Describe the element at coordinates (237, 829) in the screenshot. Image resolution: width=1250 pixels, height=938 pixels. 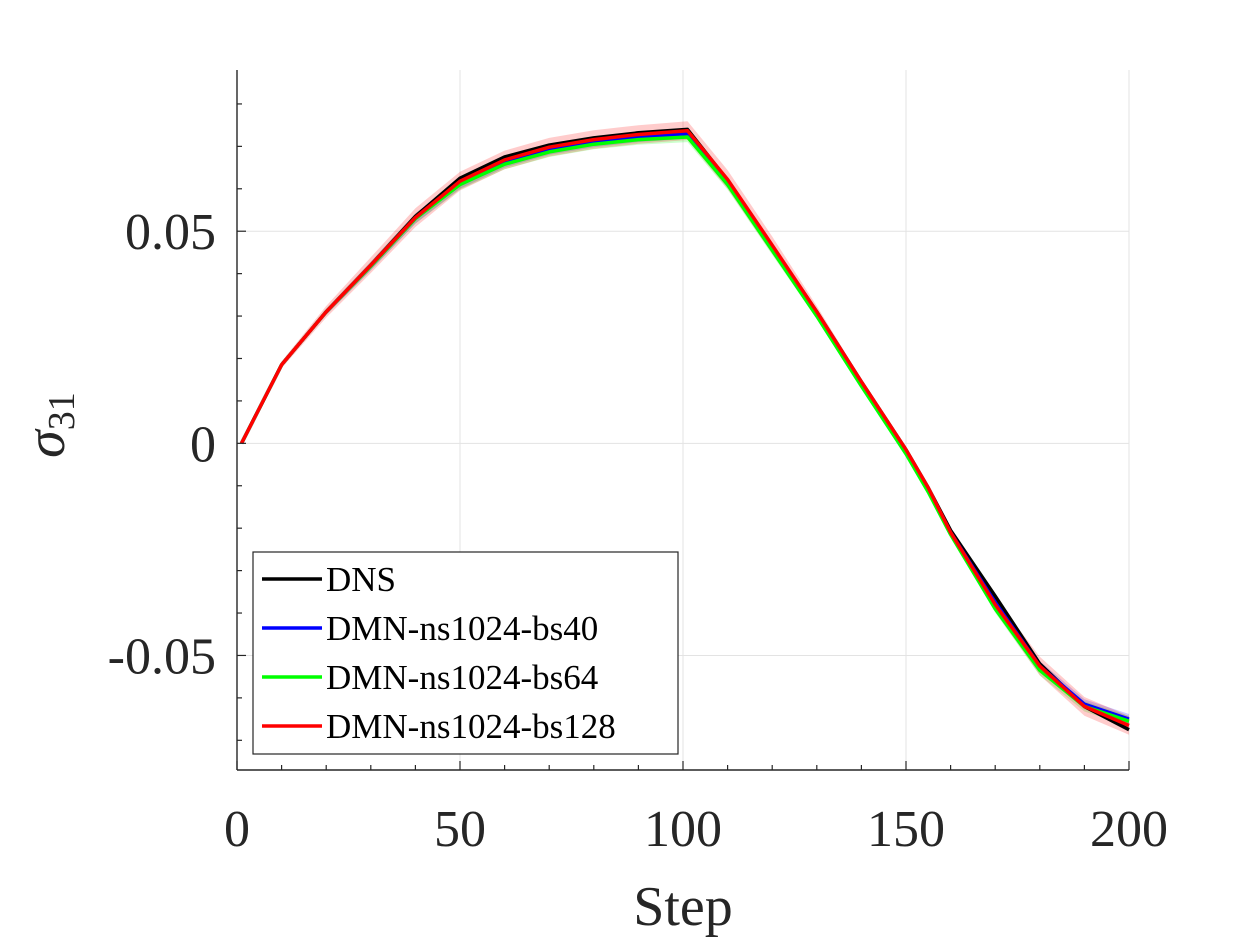
I see `x-tick-label: 0` at that location.